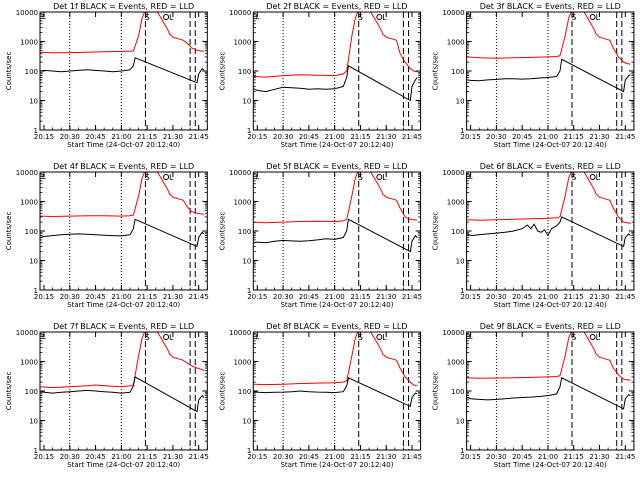 The height and width of the screenshot is (480, 640). Describe the element at coordinates (336, 6) in the screenshot. I see `chart-title: Det 2f BLACK = Events, RED = LLD` at that location.